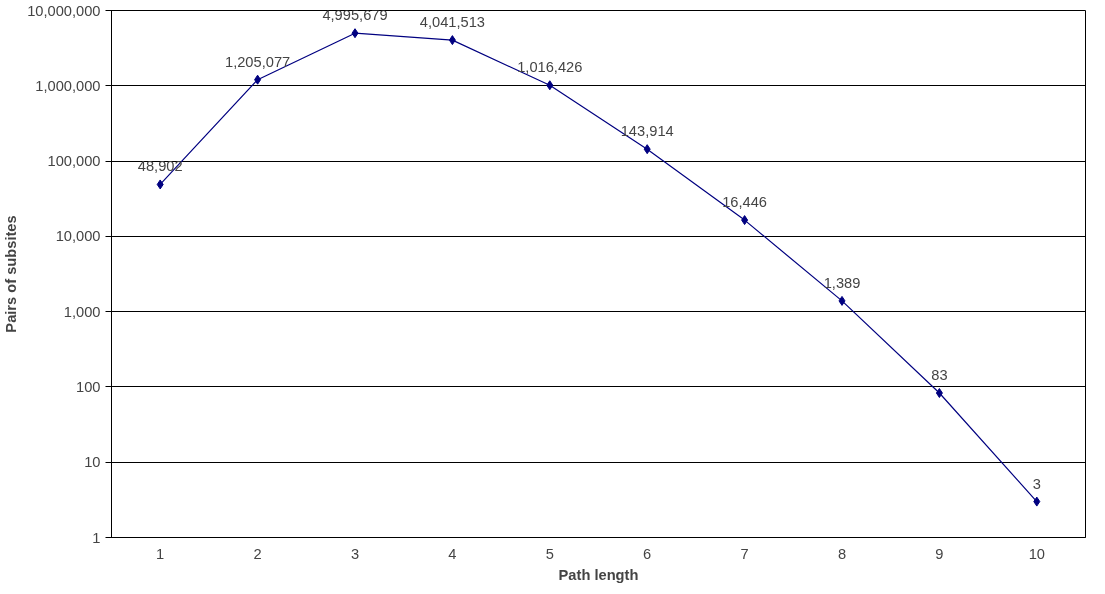  Describe the element at coordinates (549, 553) in the screenshot. I see `x-tick-label: 5` at that location.